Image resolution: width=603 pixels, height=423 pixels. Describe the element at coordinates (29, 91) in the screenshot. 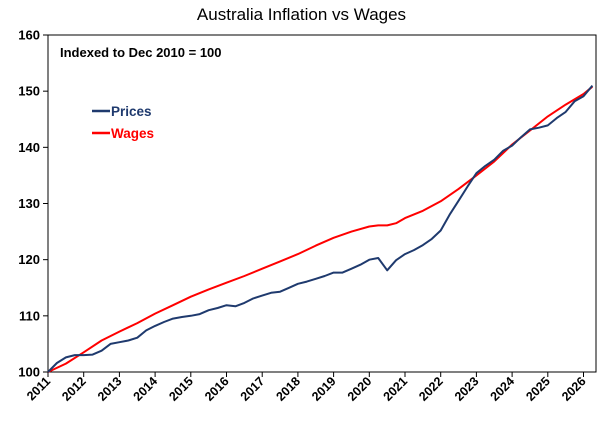

I see `y-tick-label: 150` at that location.